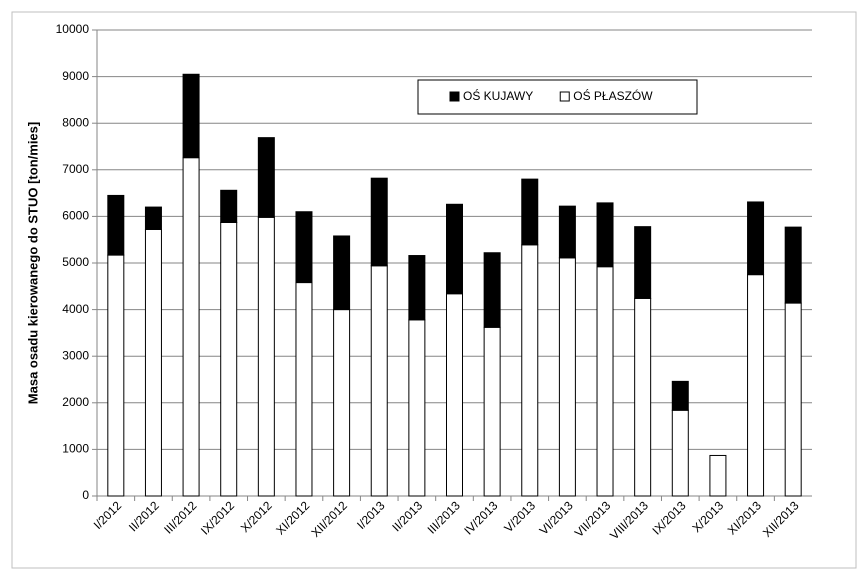 The height and width of the screenshot is (570, 858). I want to click on x-tick-label: IX/2012, so click(217, 517).